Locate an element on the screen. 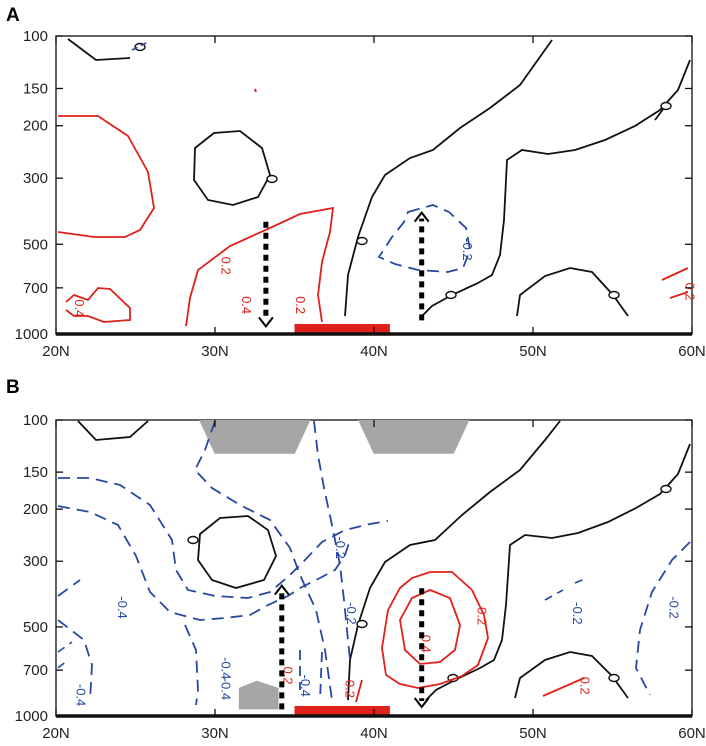 The image size is (706, 746). highlight-bar-a is located at coordinates (342, 329).